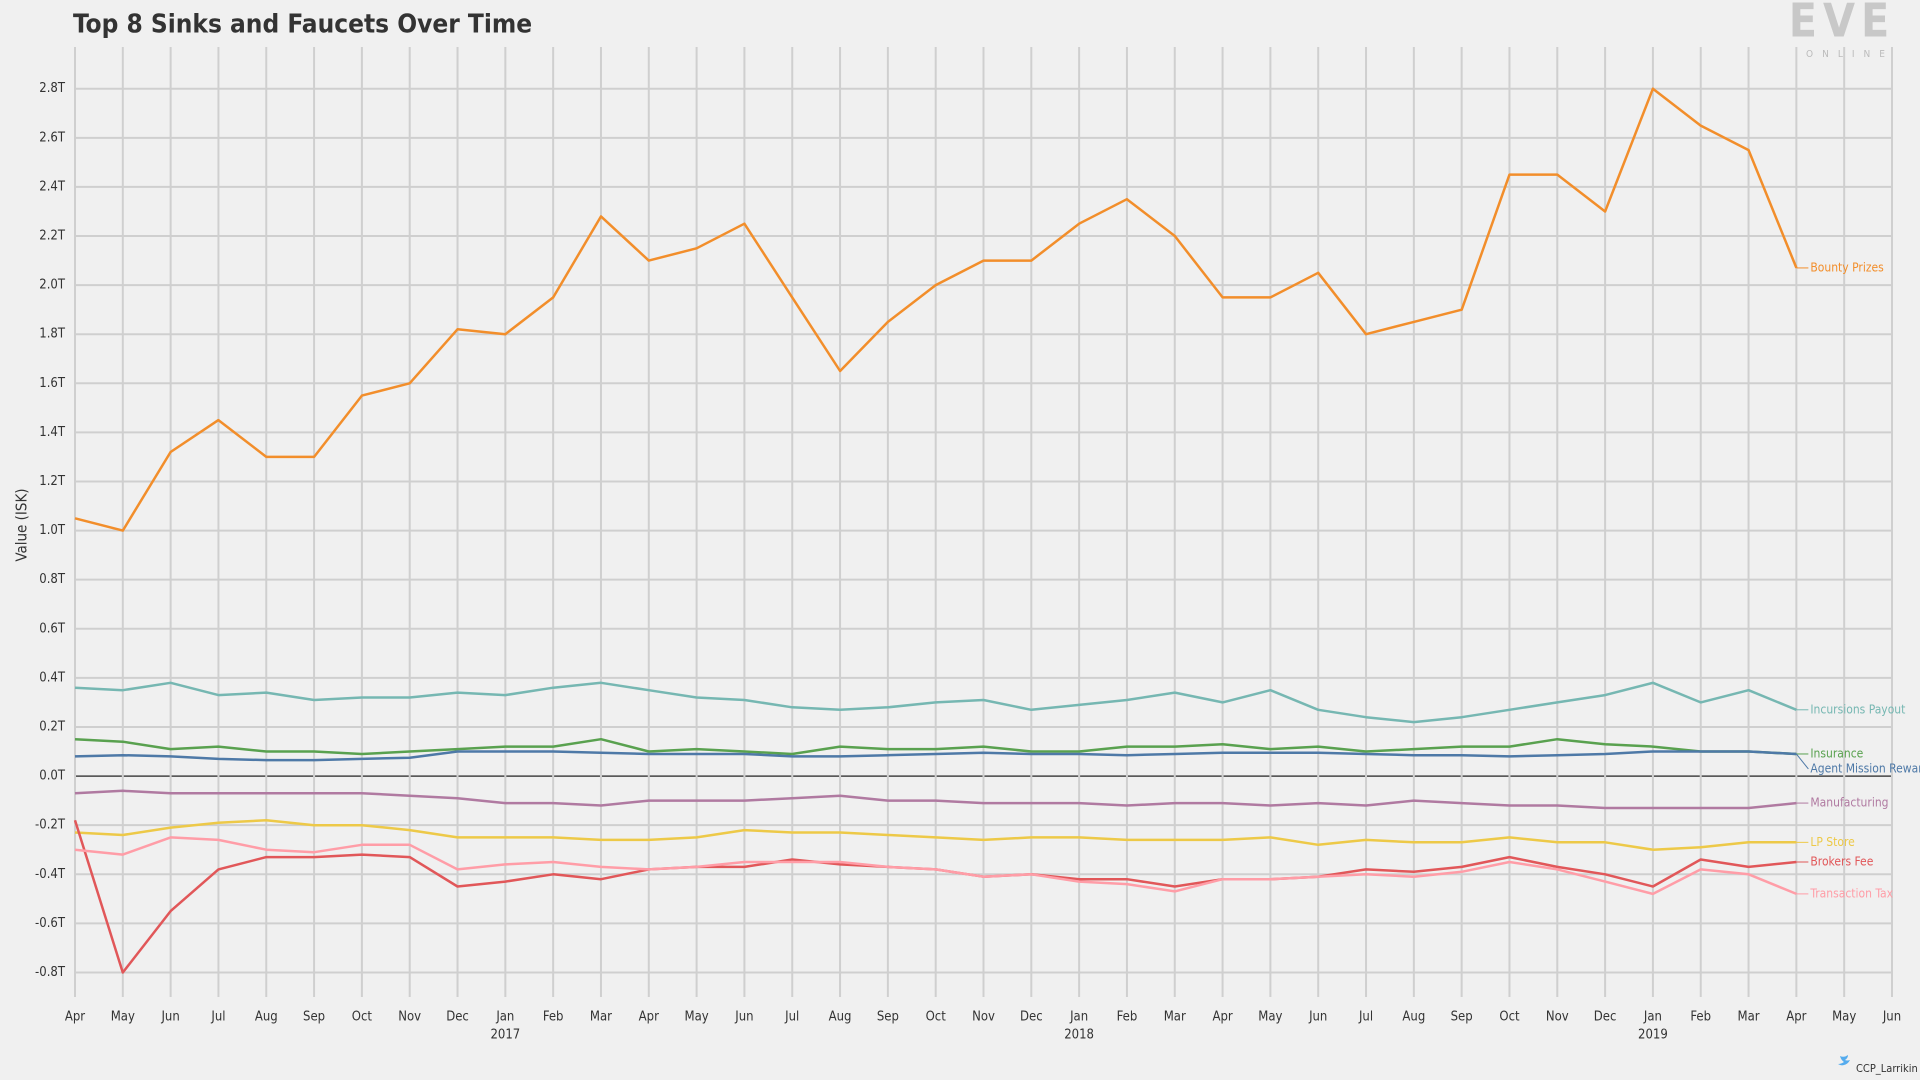 Image resolution: width=1920 pixels, height=1080 pixels. What do you see at coordinates (1847, 267) in the screenshot?
I see `series-label: Bounty Prizes` at bounding box center [1847, 267].